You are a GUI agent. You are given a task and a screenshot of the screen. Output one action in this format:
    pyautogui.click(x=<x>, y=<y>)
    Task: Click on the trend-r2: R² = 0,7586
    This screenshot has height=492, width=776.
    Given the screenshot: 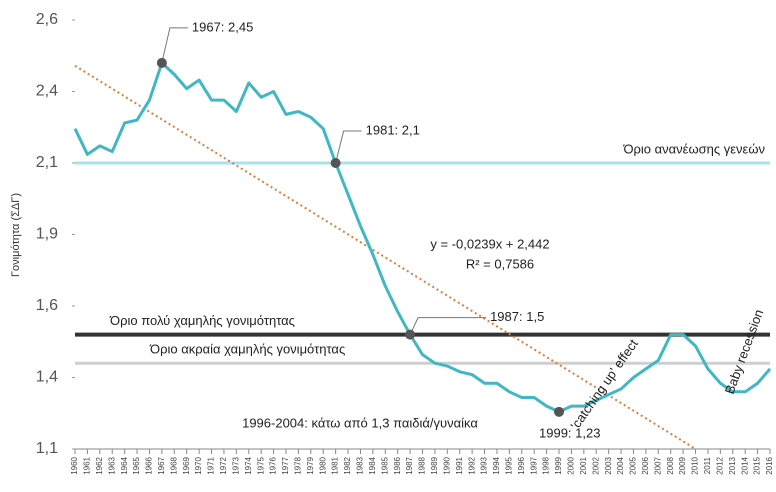 What is the action you would take?
    pyautogui.click(x=500, y=263)
    